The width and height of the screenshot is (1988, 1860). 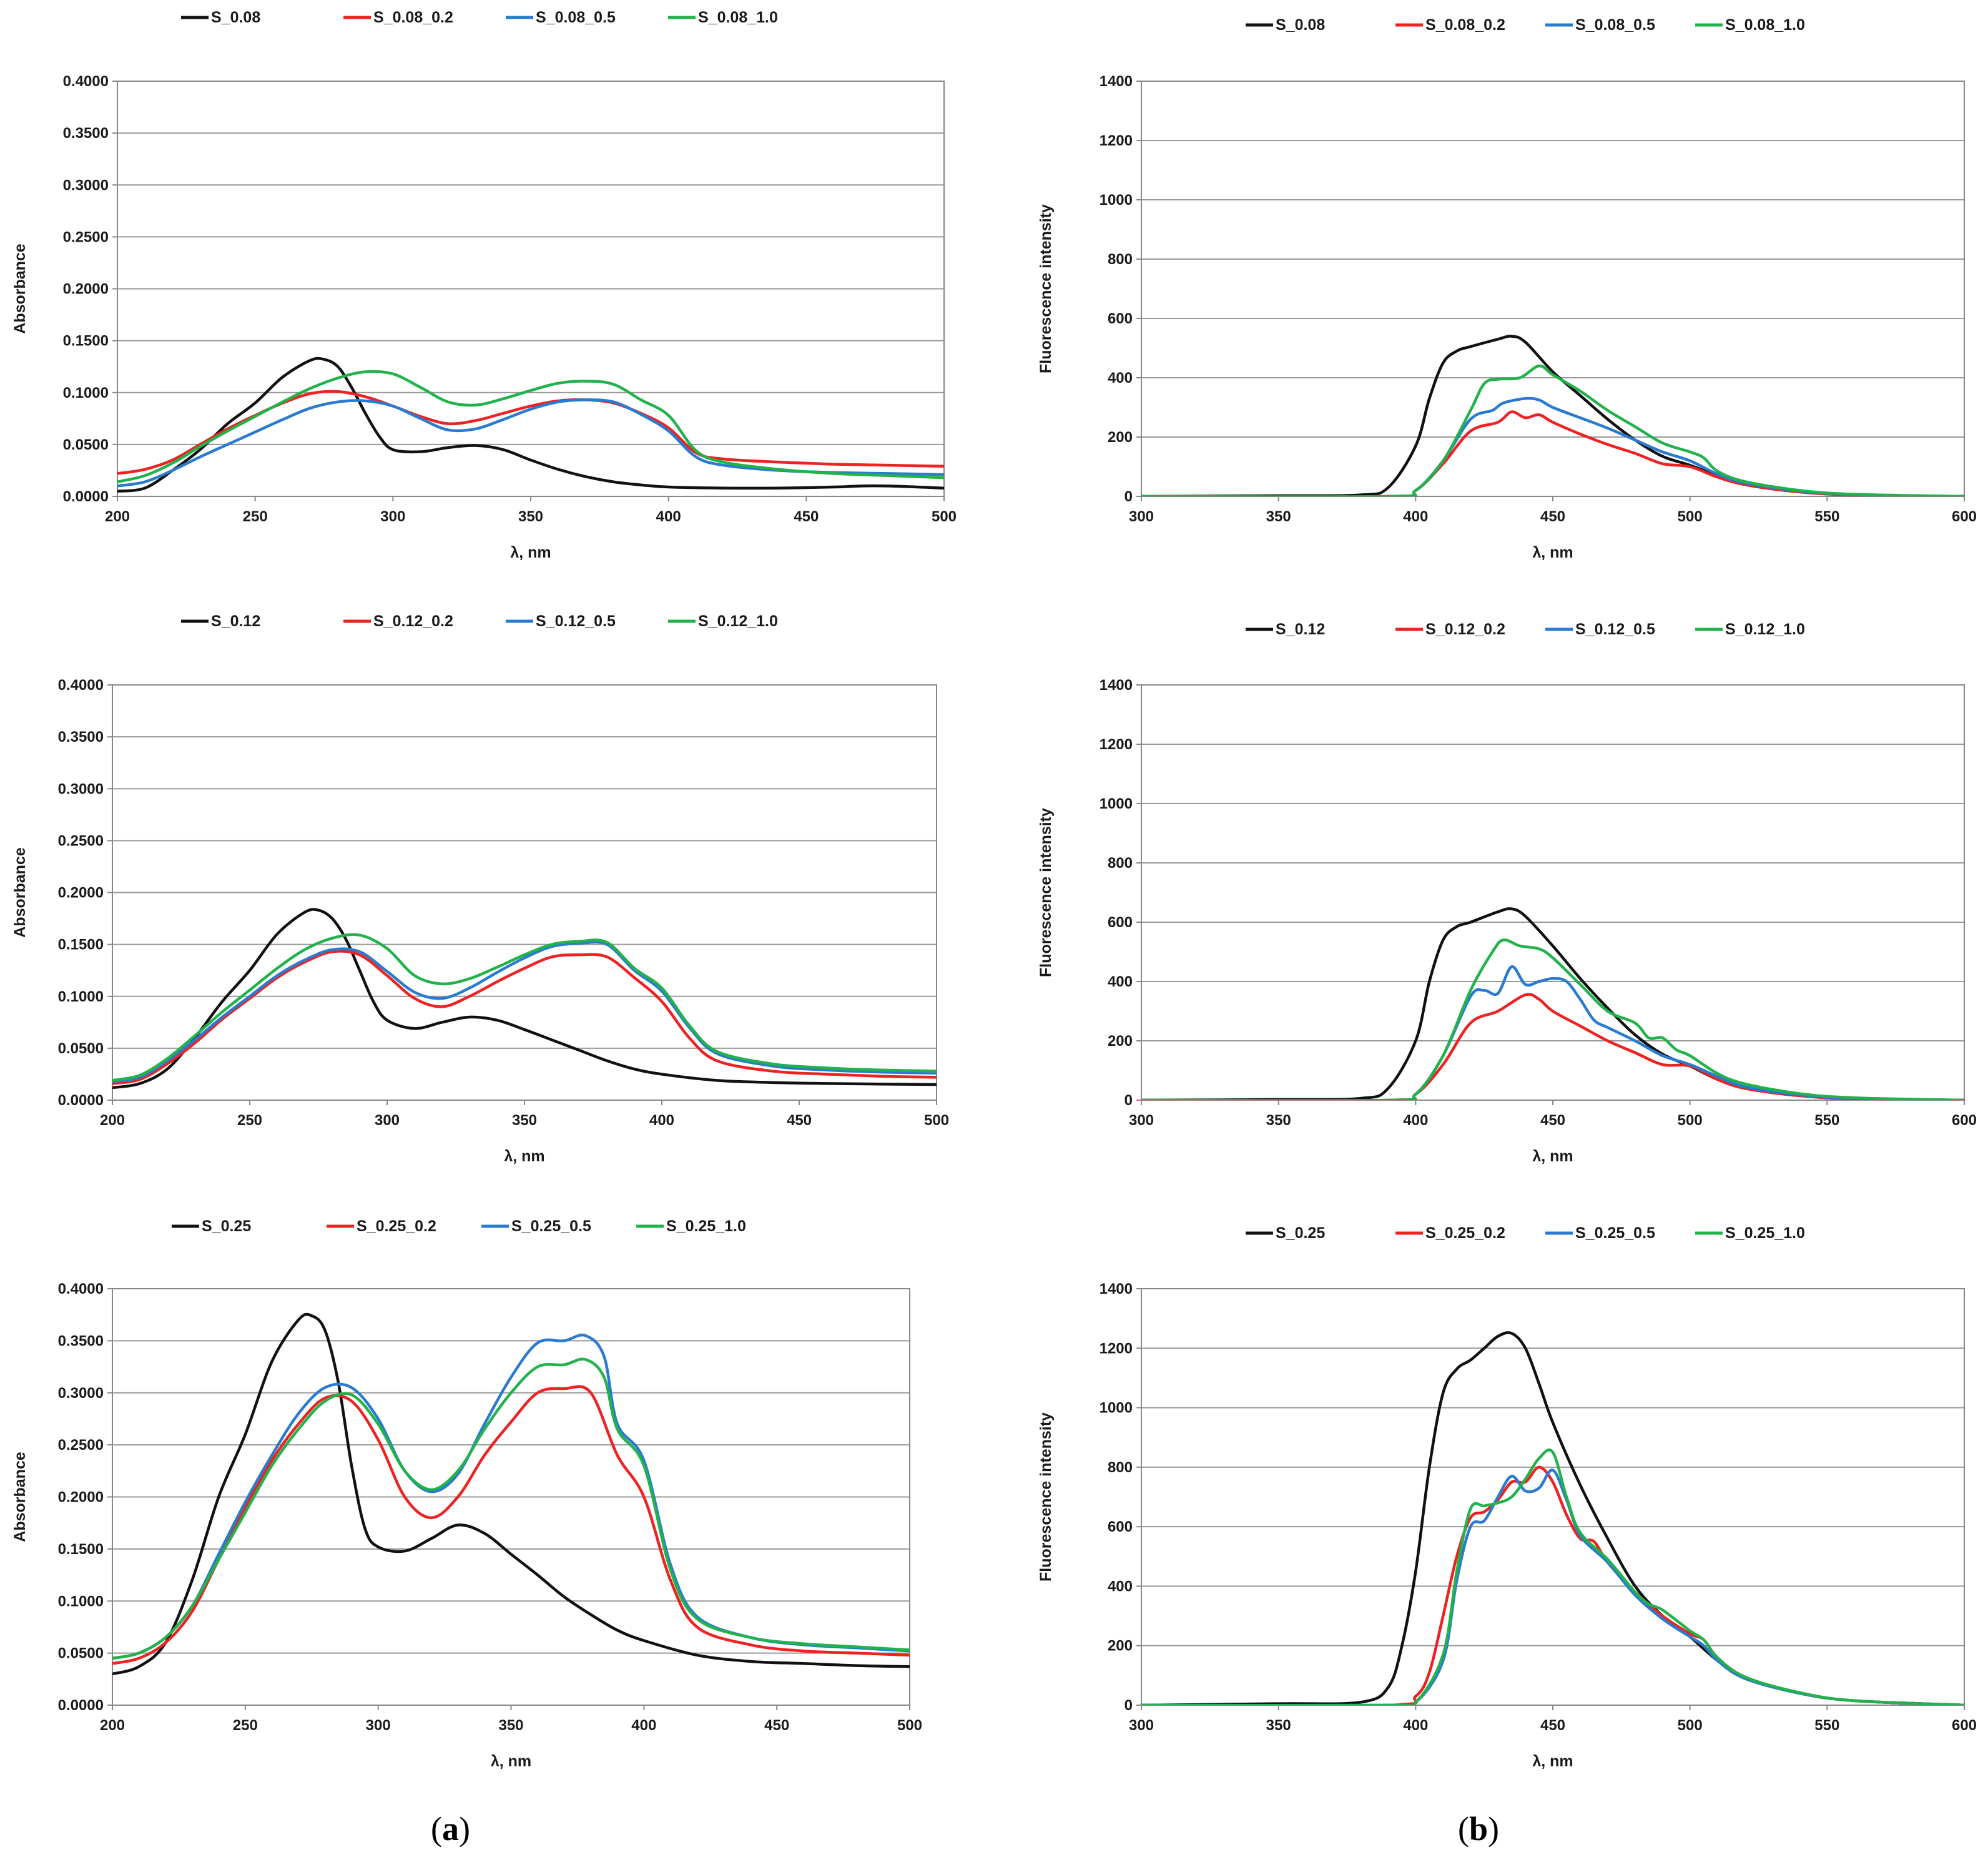 What do you see at coordinates (511, 1525) in the screenshot?
I see `series-line-S_0.25_0.2` at bounding box center [511, 1525].